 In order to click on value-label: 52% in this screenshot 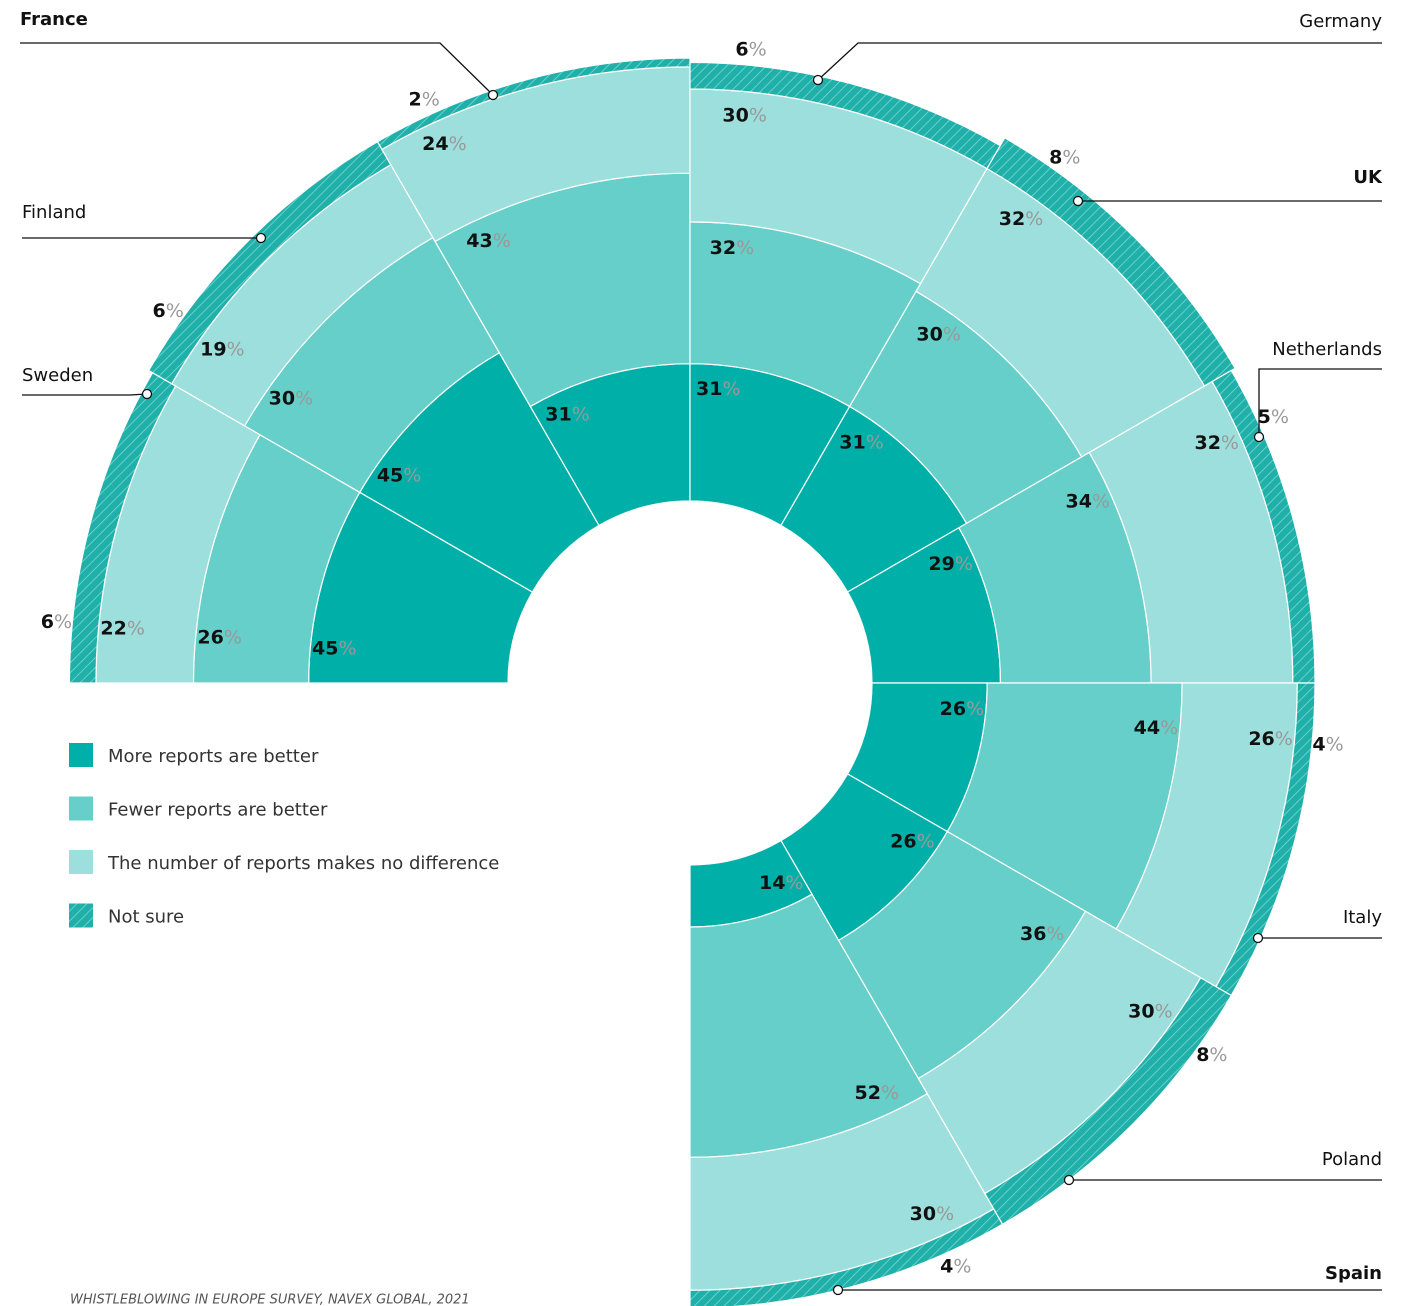, I will do `click(877, 1092)`.